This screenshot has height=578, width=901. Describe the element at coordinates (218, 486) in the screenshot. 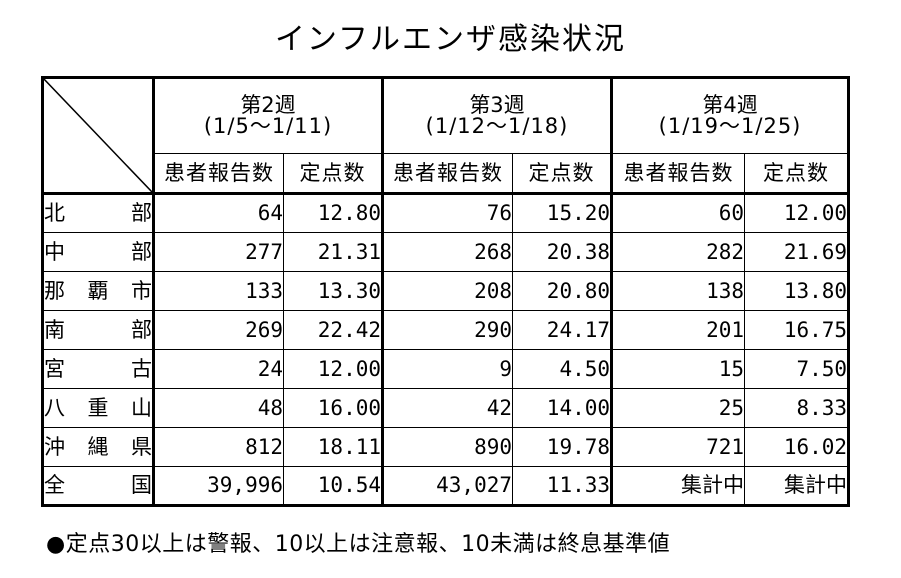

I see `reports-cell: 39,996` at that location.